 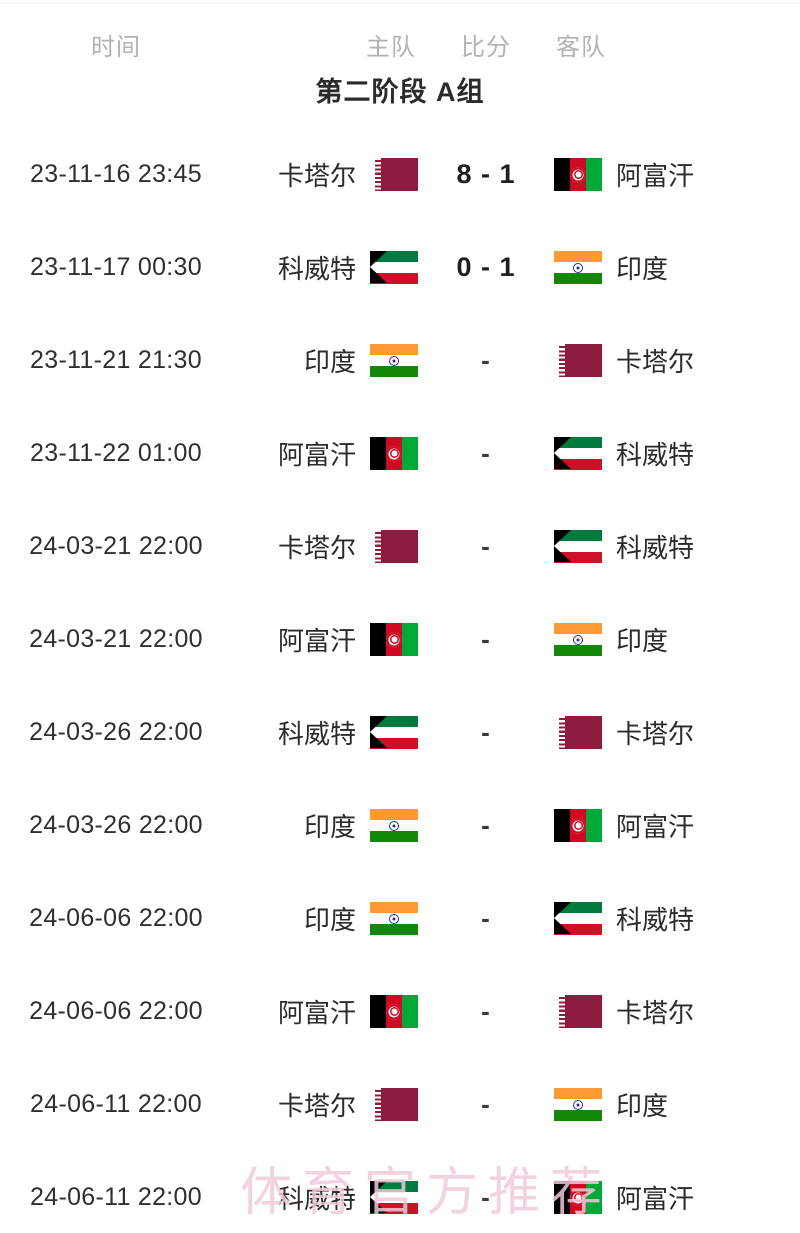 I want to click on table-header-row: 时间 主队 比分 客队, so click(x=400, y=44).